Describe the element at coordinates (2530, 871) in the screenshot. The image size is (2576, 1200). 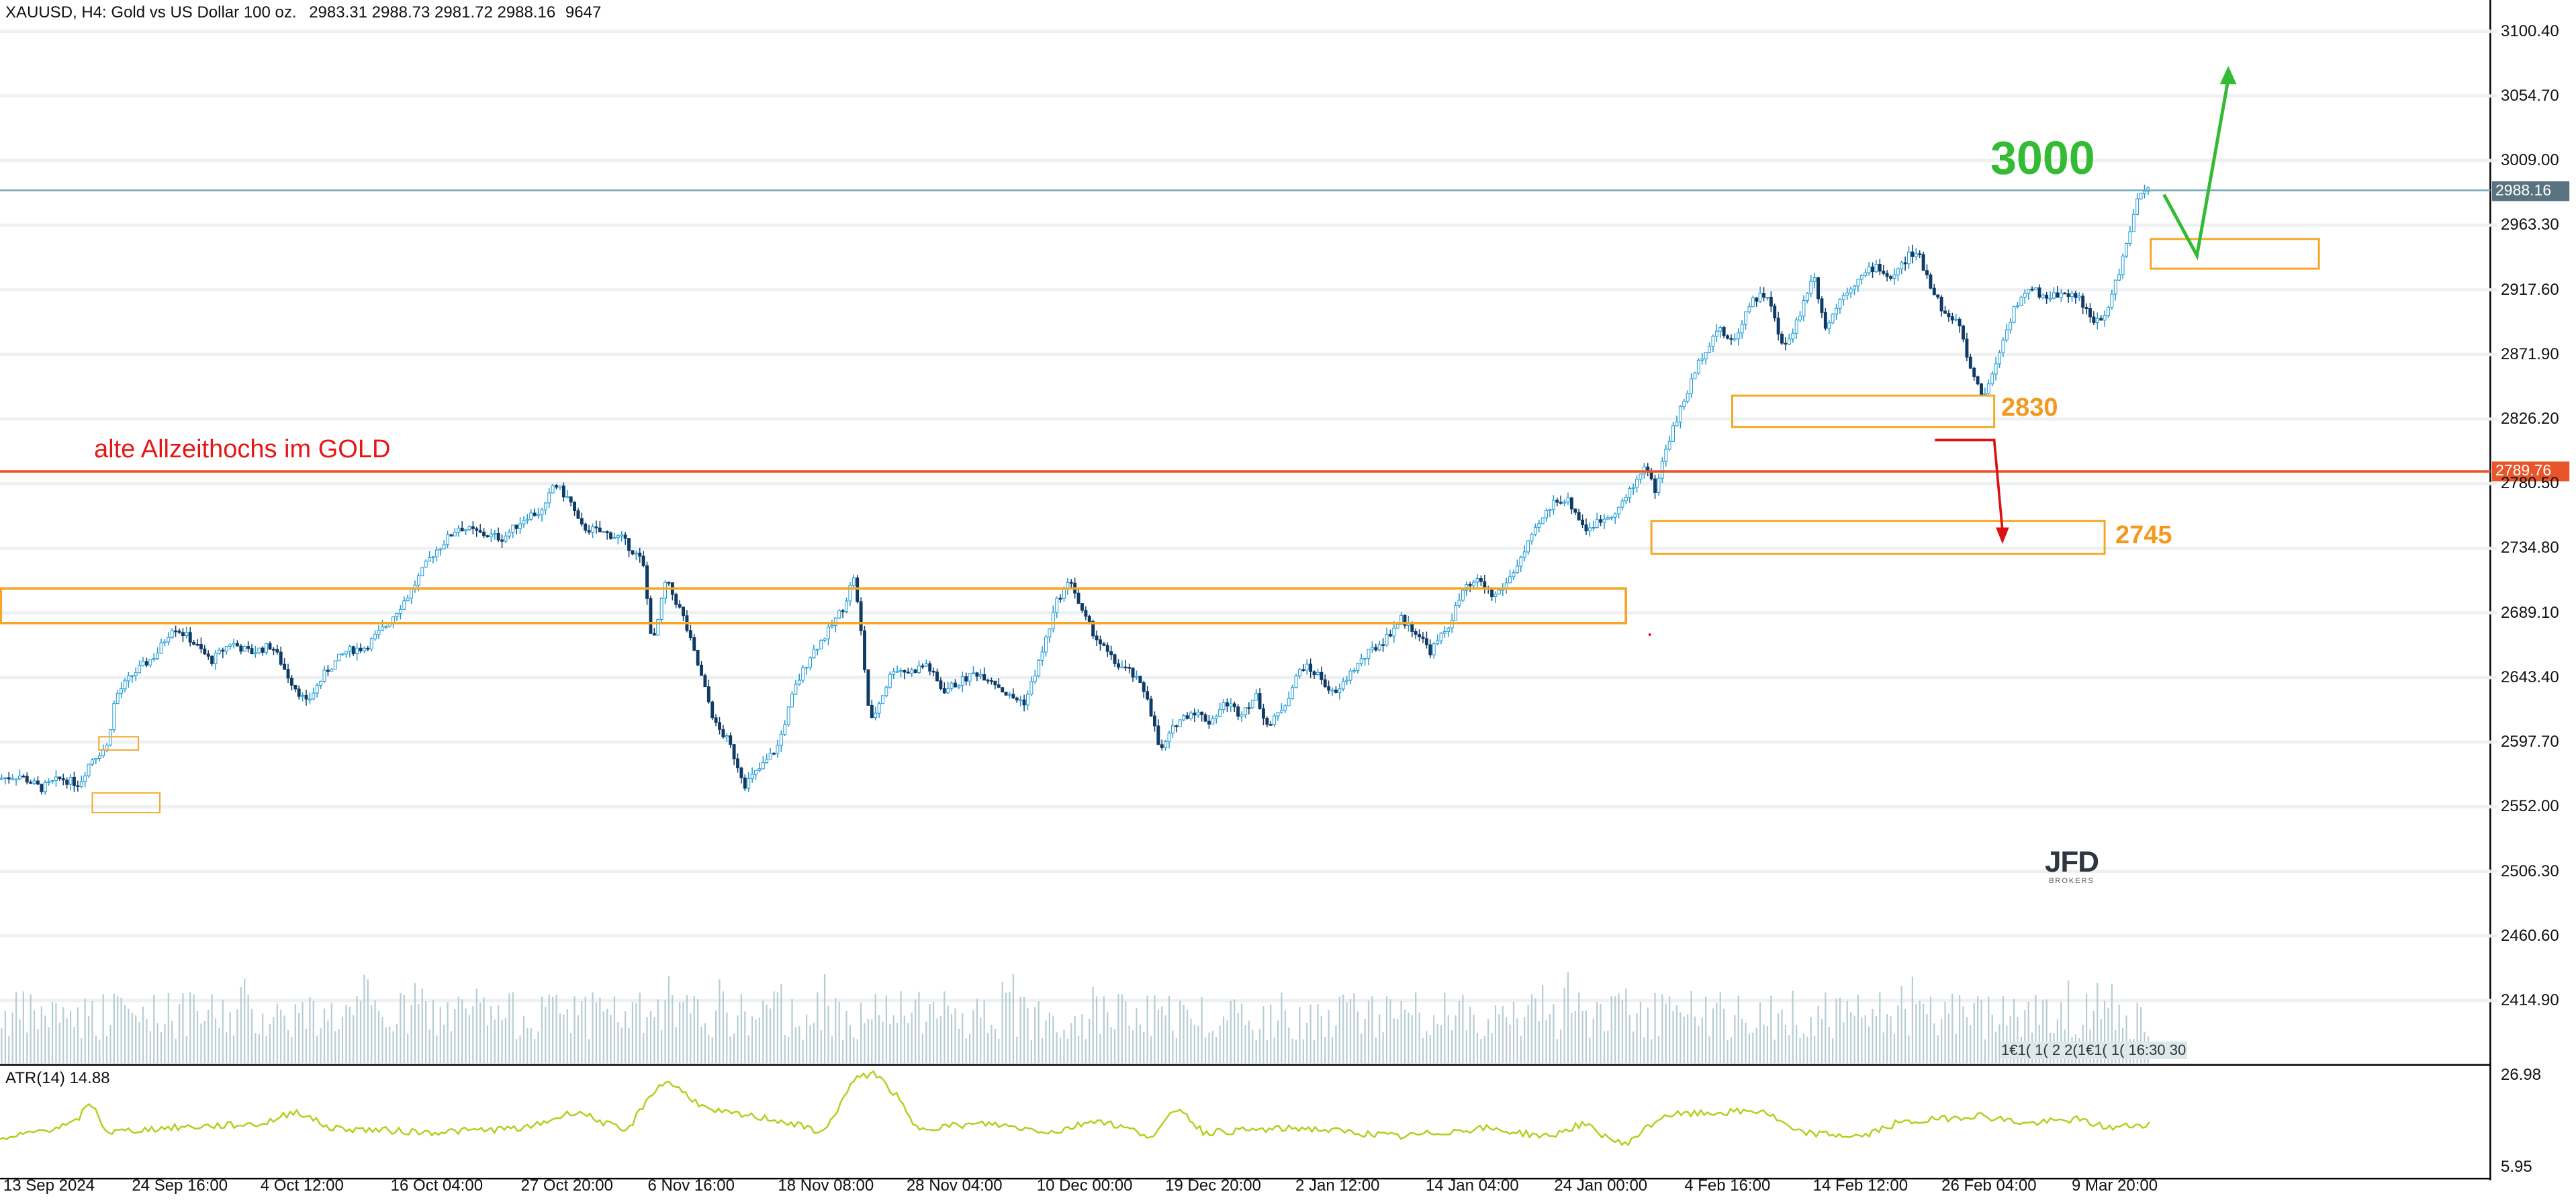
I see `price-tick-label: 2506.30` at that location.